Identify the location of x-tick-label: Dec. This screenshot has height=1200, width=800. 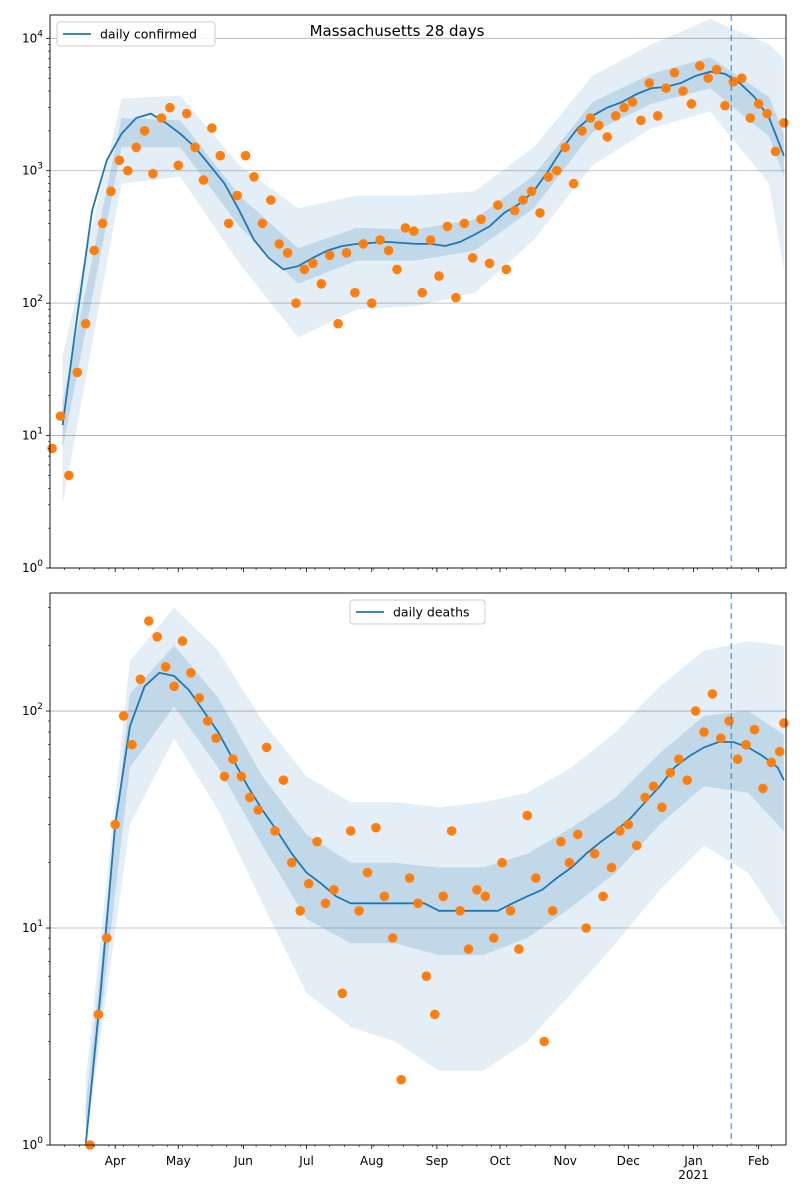
(628, 1161).